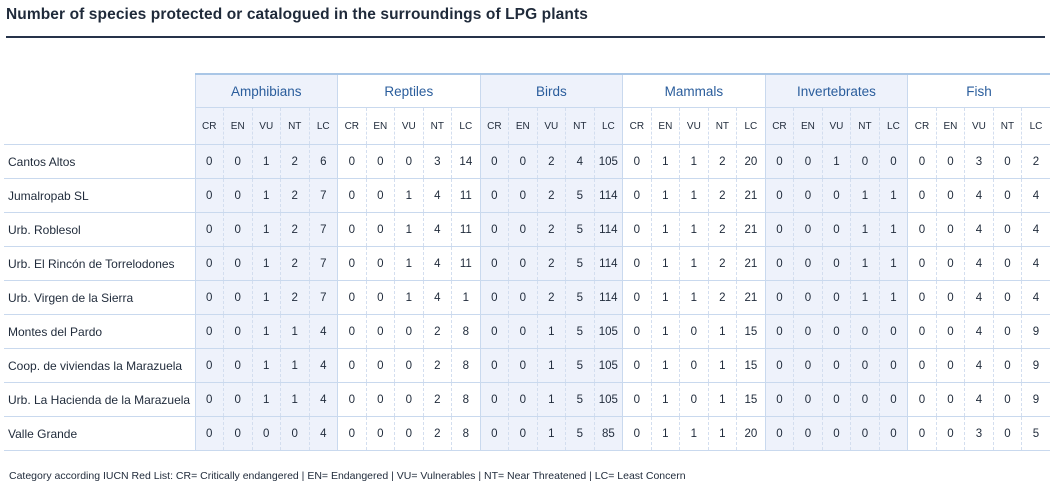  What do you see at coordinates (580, 126) in the screenshot?
I see `category-header-nt: NT` at bounding box center [580, 126].